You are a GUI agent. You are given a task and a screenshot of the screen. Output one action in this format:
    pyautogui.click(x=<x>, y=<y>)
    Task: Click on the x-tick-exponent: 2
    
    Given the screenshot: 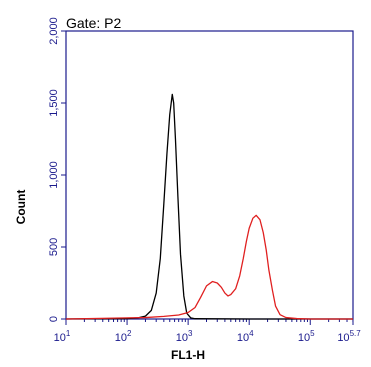 What is the action you would take?
    pyautogui.click(x=129, y=333)
    